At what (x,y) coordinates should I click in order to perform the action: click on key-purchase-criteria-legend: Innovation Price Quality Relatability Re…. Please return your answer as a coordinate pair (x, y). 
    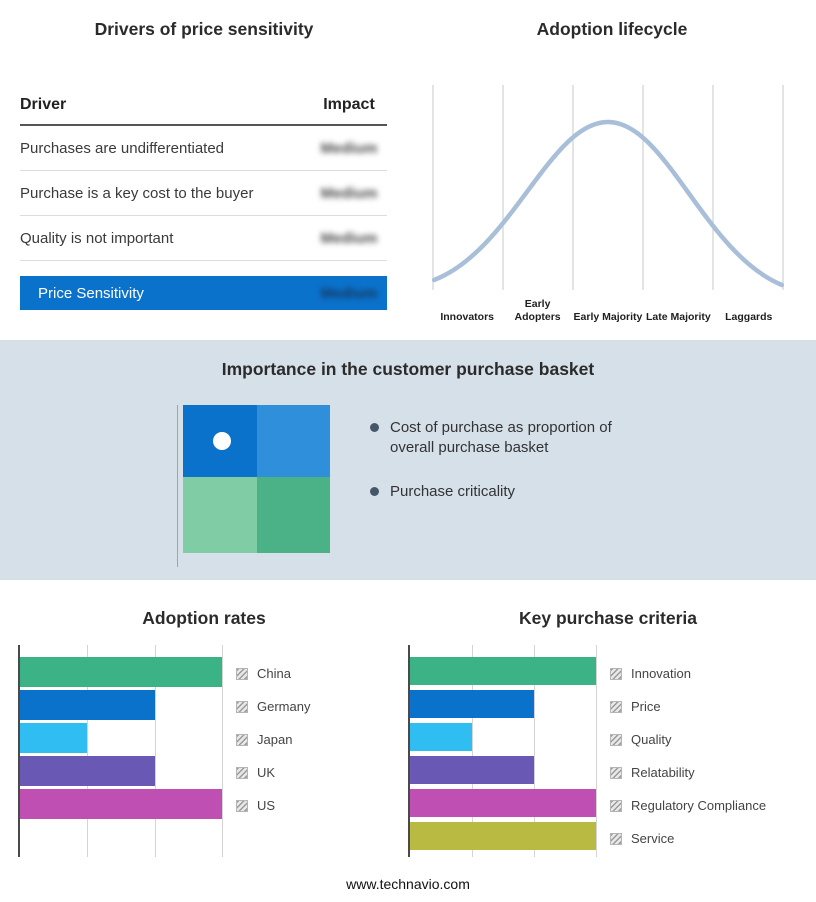
    Looking at the image, I should click on (688, 757).